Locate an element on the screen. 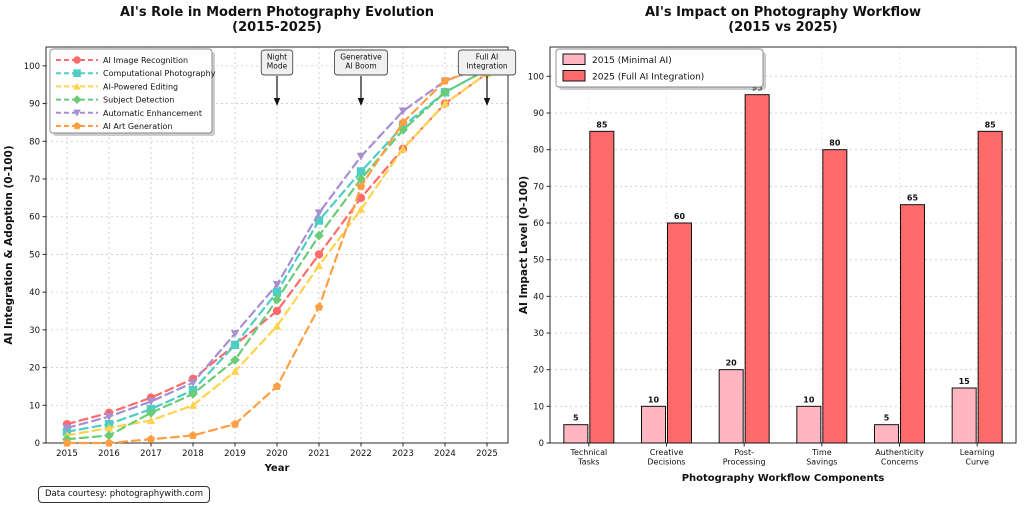 The image size is (1024, 509). left-ylabel: AI Integration & Adoption (0-100) is located at coordinates (9, 244).